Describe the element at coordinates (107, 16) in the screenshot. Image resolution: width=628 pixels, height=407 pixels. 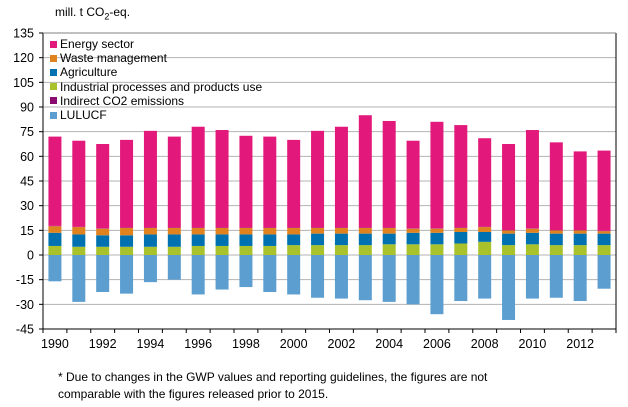
I see `unit-subscript: 2` at that location.